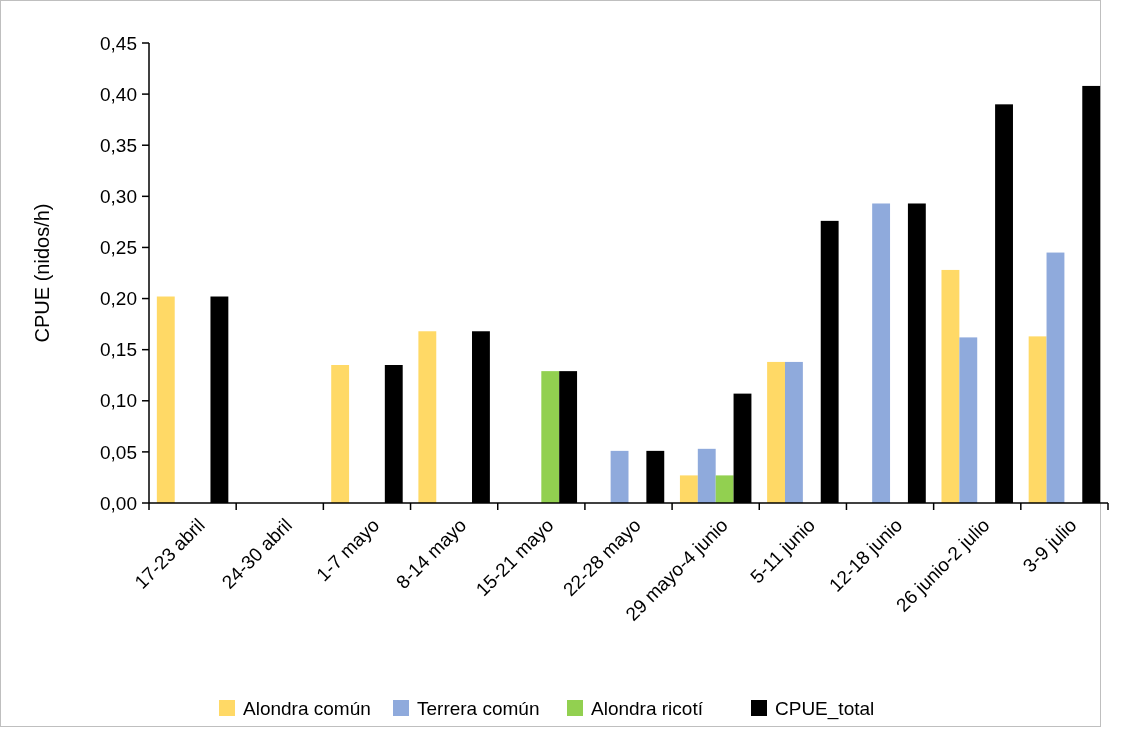 This screenshot has width=1130, height=742. Describe the element at coordinates (118, 452) in the screenshot. I see `y-tick-label: 0,05` at that location.